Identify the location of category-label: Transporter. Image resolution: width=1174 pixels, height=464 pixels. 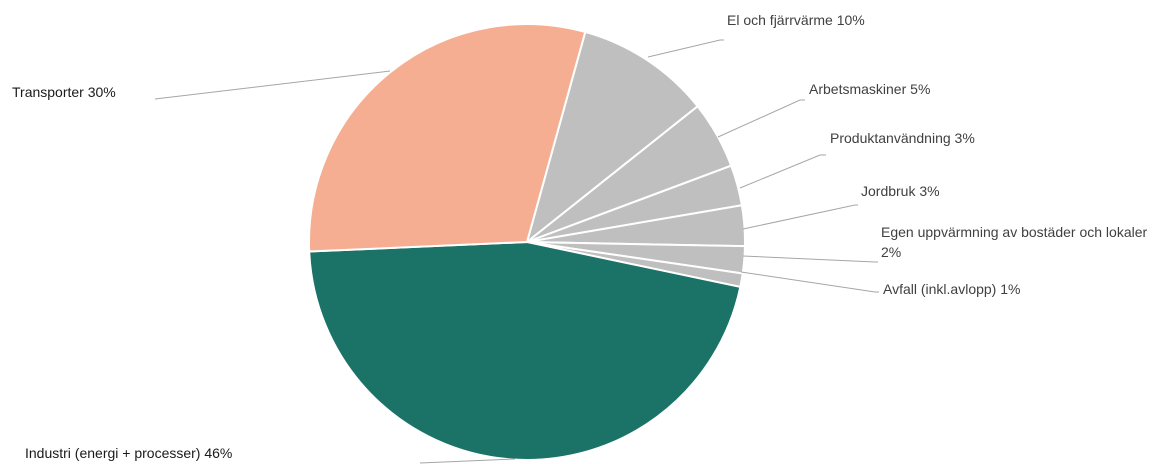
(48, 92).